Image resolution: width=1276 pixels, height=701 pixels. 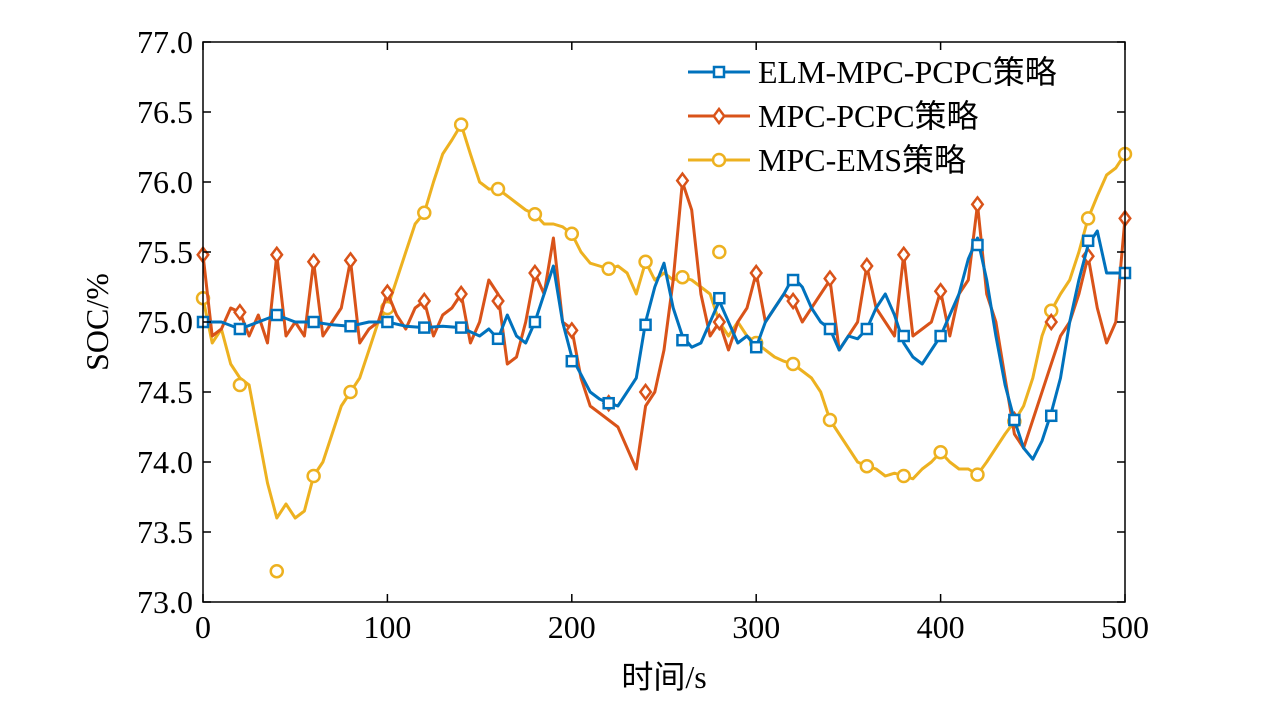 What do you see at coordinates (165, 462) in the screenshot?
I see `y-tick-label: 74.0` at bounding box center [165, 462].